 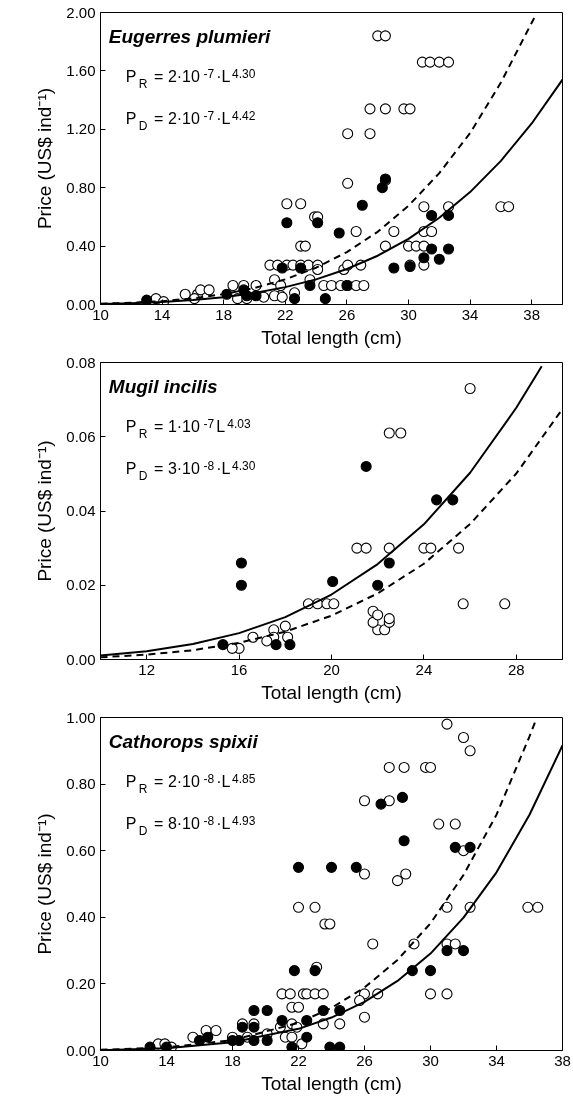 What do you see at coordinates (147, 669) in the screenshot?
I see `x-tick-label: 12` at bounding box center [147, 669].